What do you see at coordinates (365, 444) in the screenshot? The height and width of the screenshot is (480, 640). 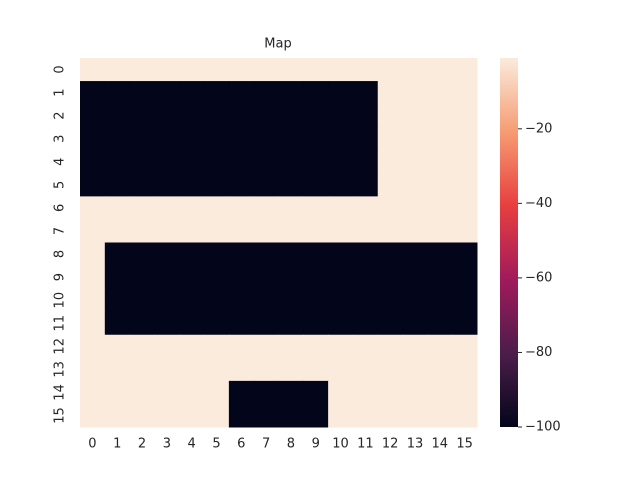 I see `x-tick-label: 11` at bounding box center [365, 444].